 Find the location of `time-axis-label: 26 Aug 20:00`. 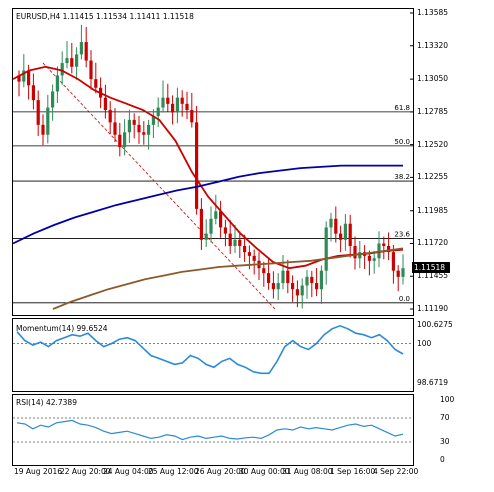

time-axis-label: 26 Aug 20:00 is located at coordinates (220, 471).